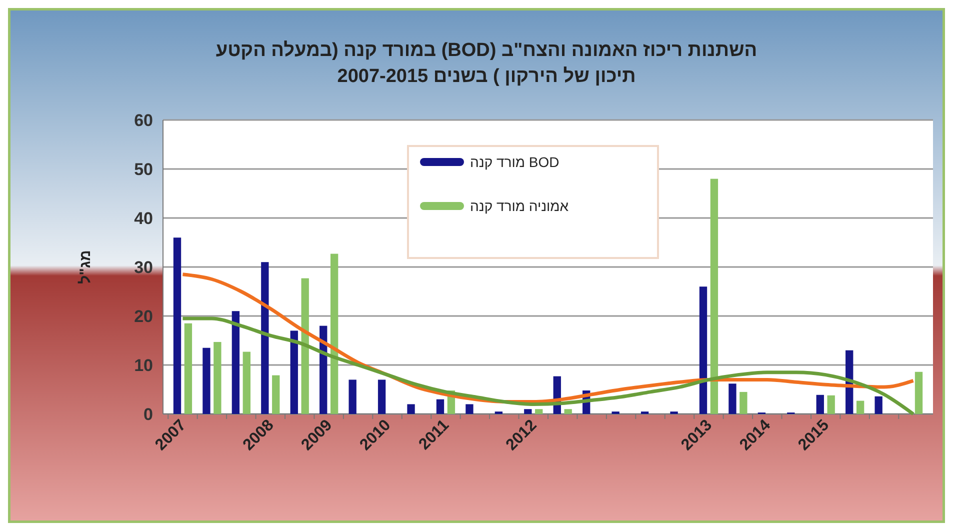 This screenshot has width=953, height=531. I want to click on y-tick-label: 40, so click(143, 218).